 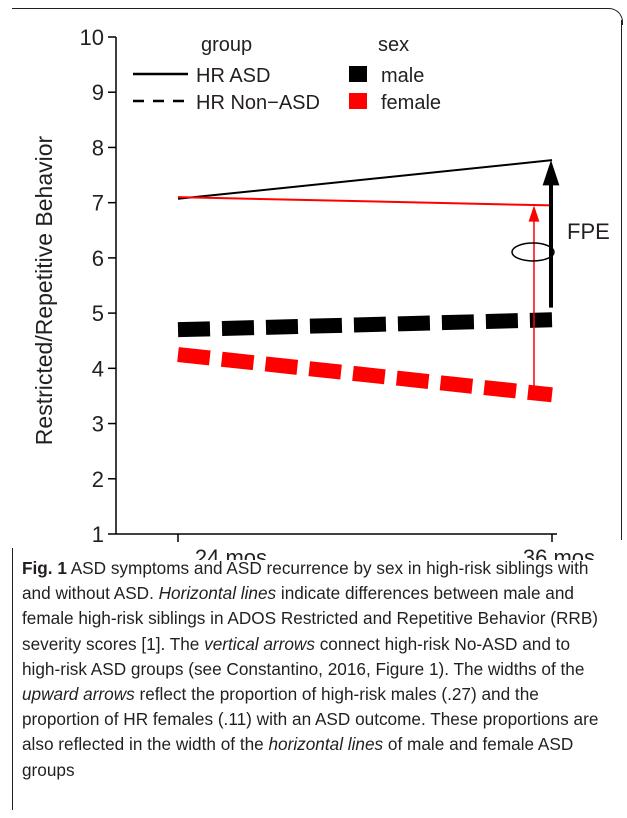 What do you see at coordinates (78, 694) in the screenshot?
I see `caption-emphasis: upward arrows` at bounding box center [78, 694].